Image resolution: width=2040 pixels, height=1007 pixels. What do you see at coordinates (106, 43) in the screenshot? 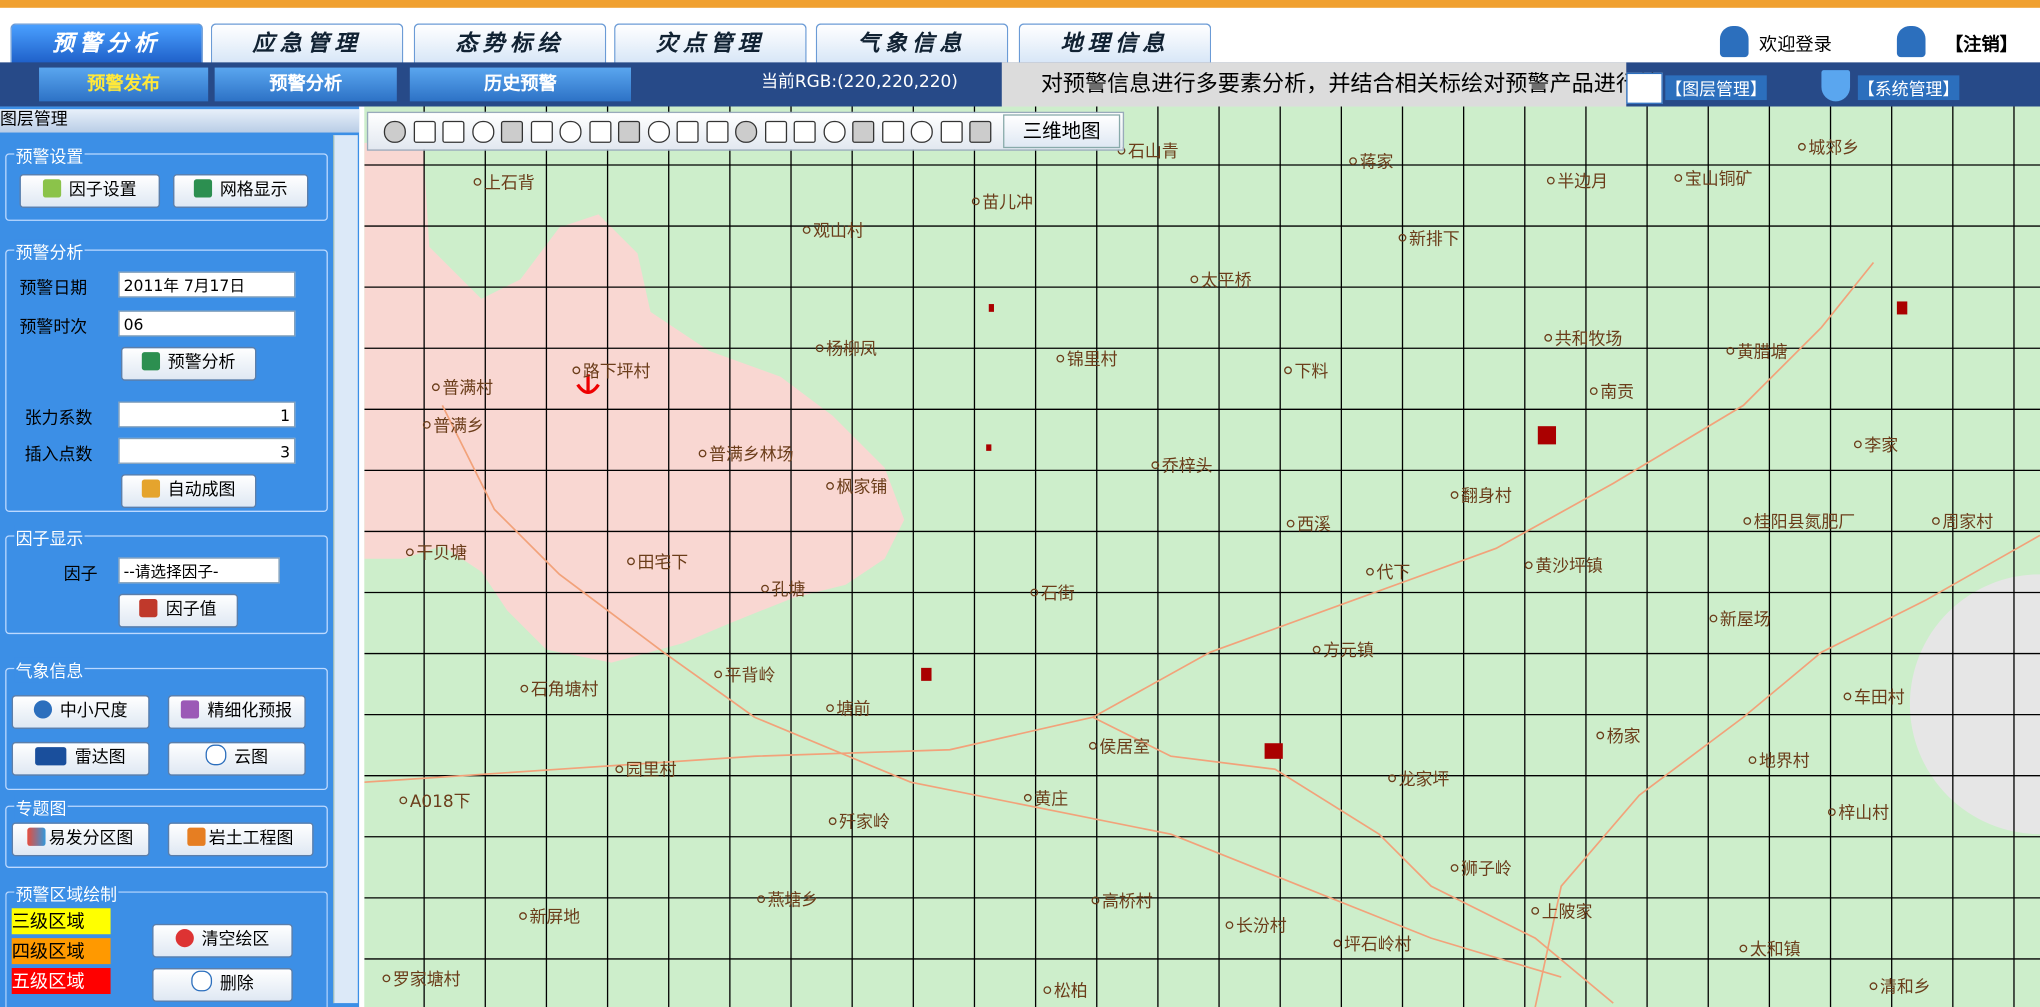
I see `top-tab: 预警分析` at bounding box center [106, 43].